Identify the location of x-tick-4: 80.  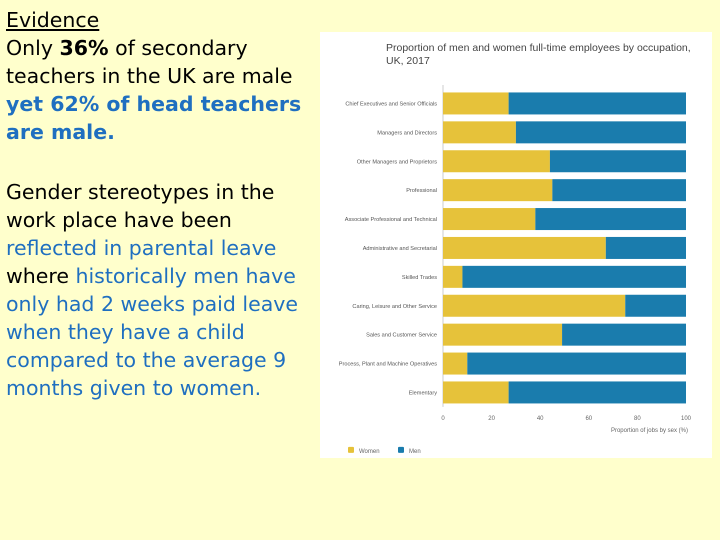
(637, 419).